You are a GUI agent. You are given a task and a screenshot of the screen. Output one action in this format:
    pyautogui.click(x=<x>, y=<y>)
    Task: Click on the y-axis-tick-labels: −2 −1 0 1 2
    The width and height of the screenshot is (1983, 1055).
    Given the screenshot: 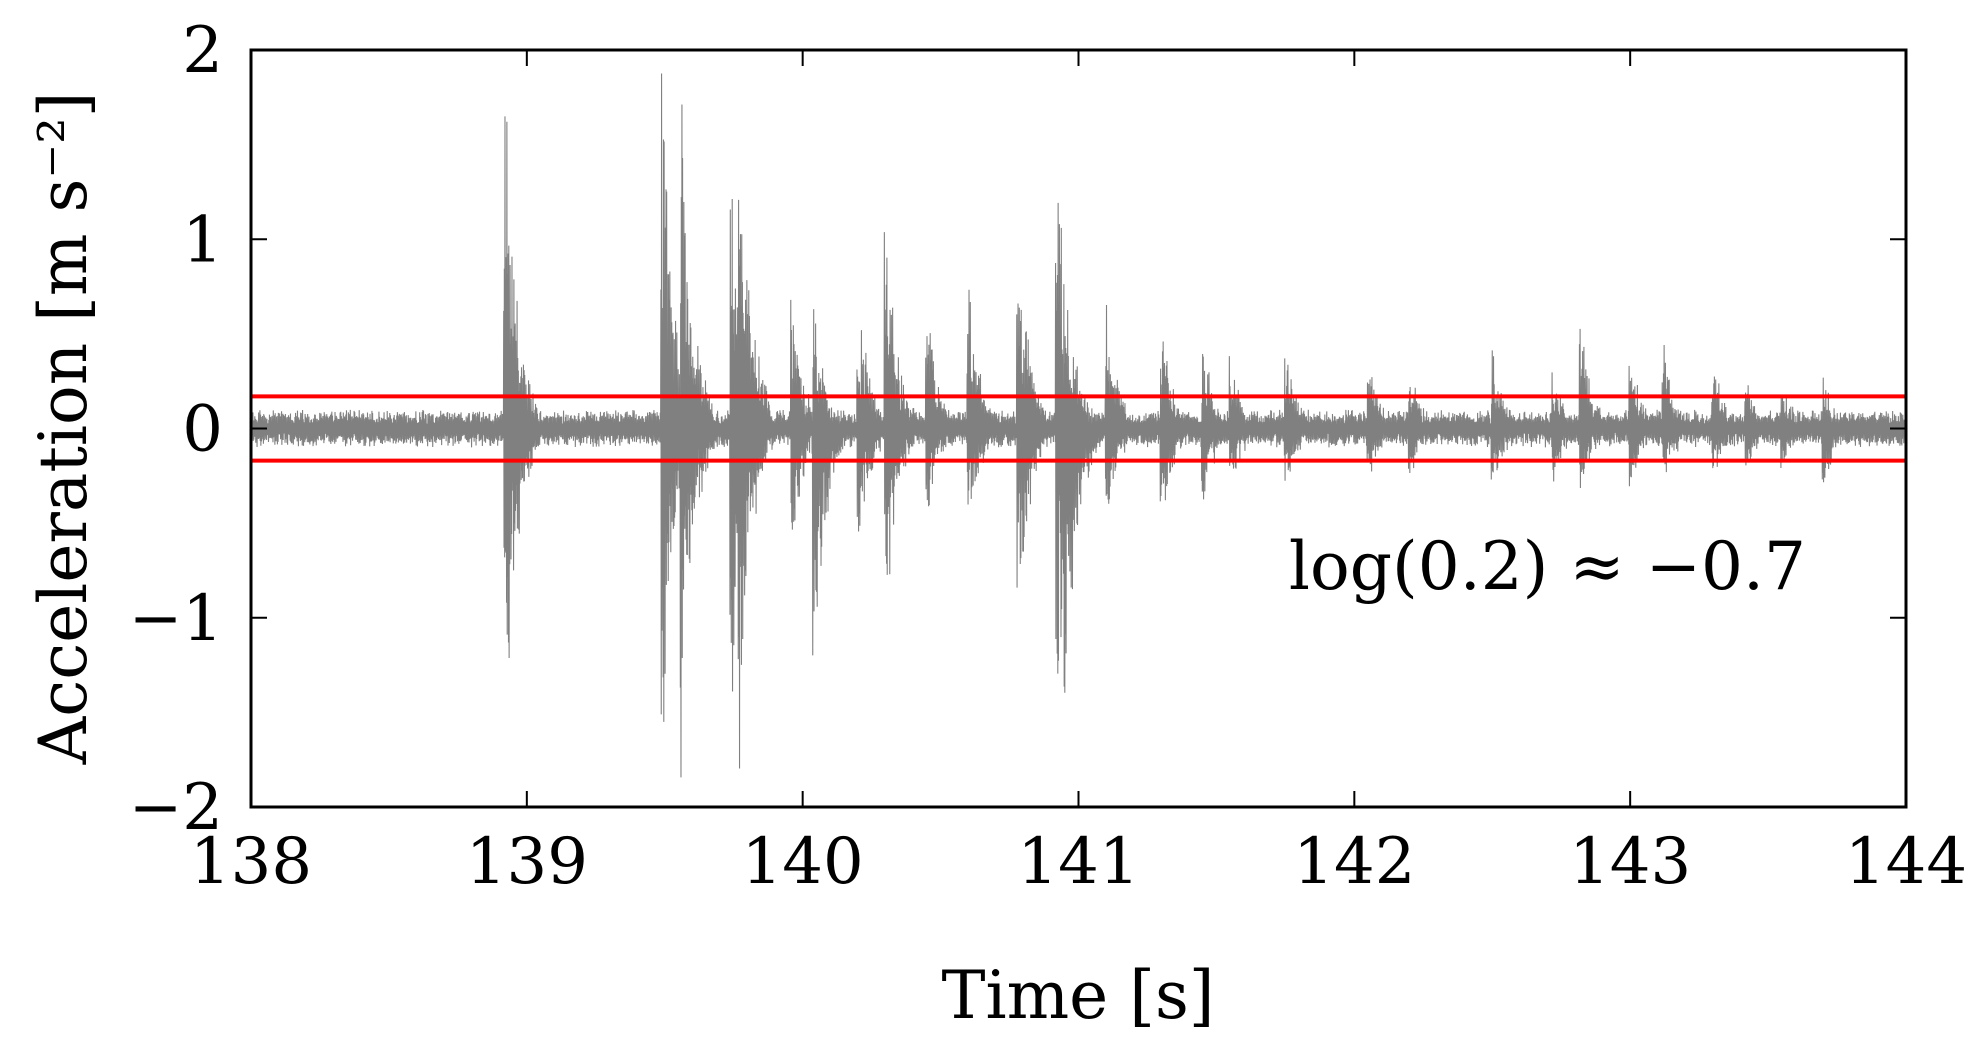 What is the action you would take?
    pyautogui.click(x=176, y=429)
    